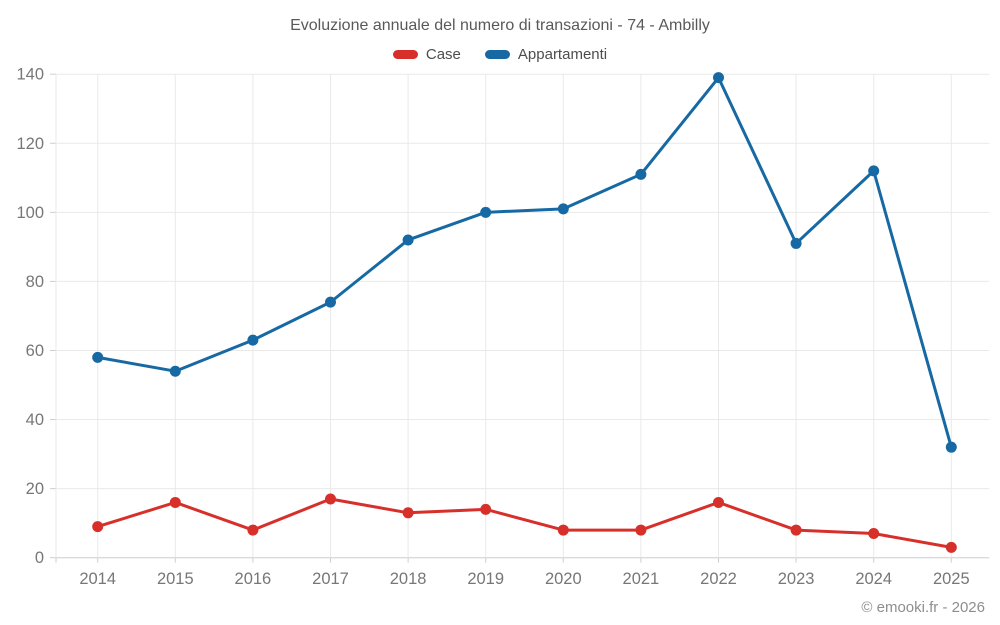  Describe the element at coordinates (35, 351) in the screenshot. I see `y-axis-label-60: 60` at that location.